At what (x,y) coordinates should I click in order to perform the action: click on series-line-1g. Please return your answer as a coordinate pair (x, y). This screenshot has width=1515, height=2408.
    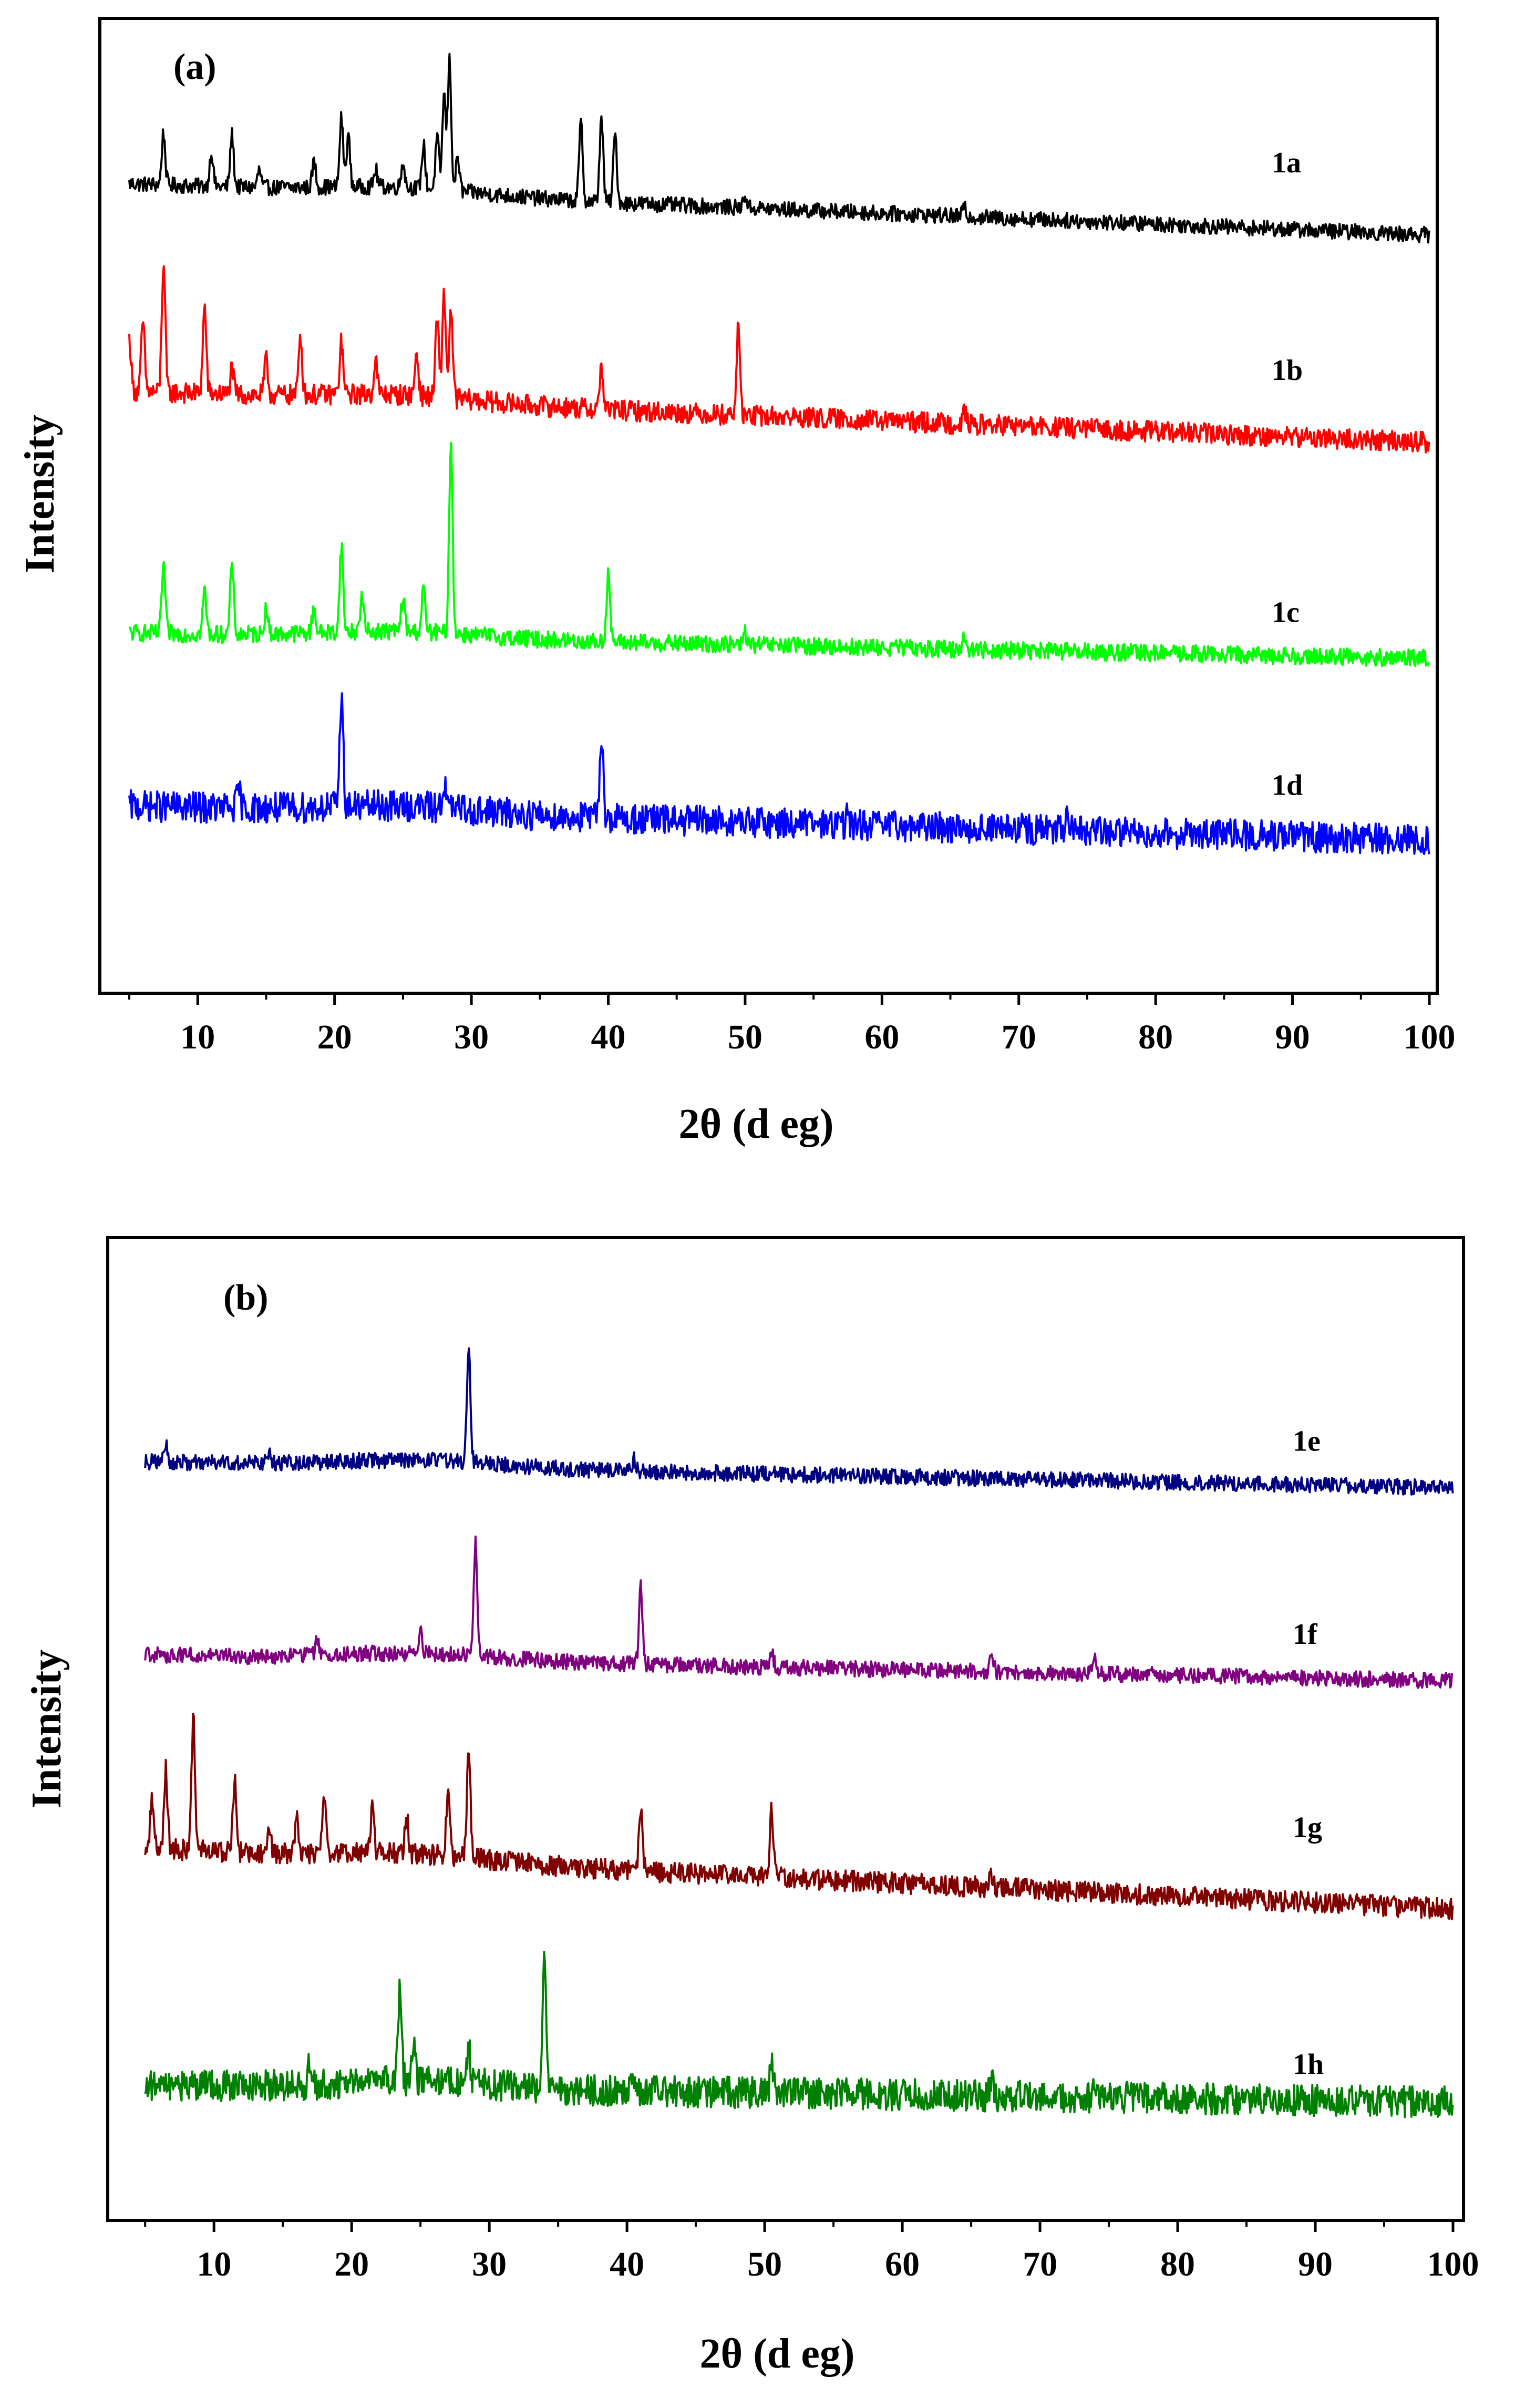
    Looking at the image, I should click on (799, 1816).